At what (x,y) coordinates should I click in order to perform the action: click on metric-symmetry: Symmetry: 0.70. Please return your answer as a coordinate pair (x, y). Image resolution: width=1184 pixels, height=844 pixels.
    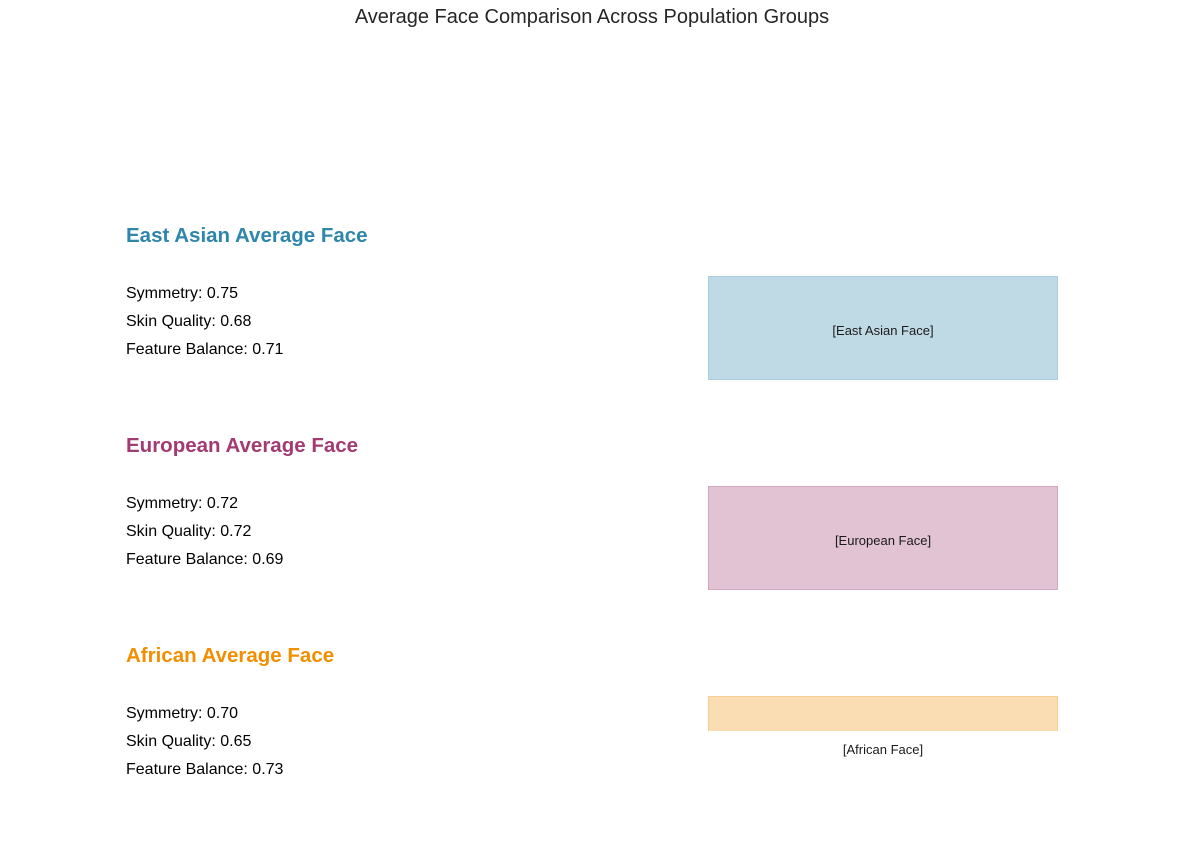
    Looking at the image, I should click on (182, 713).